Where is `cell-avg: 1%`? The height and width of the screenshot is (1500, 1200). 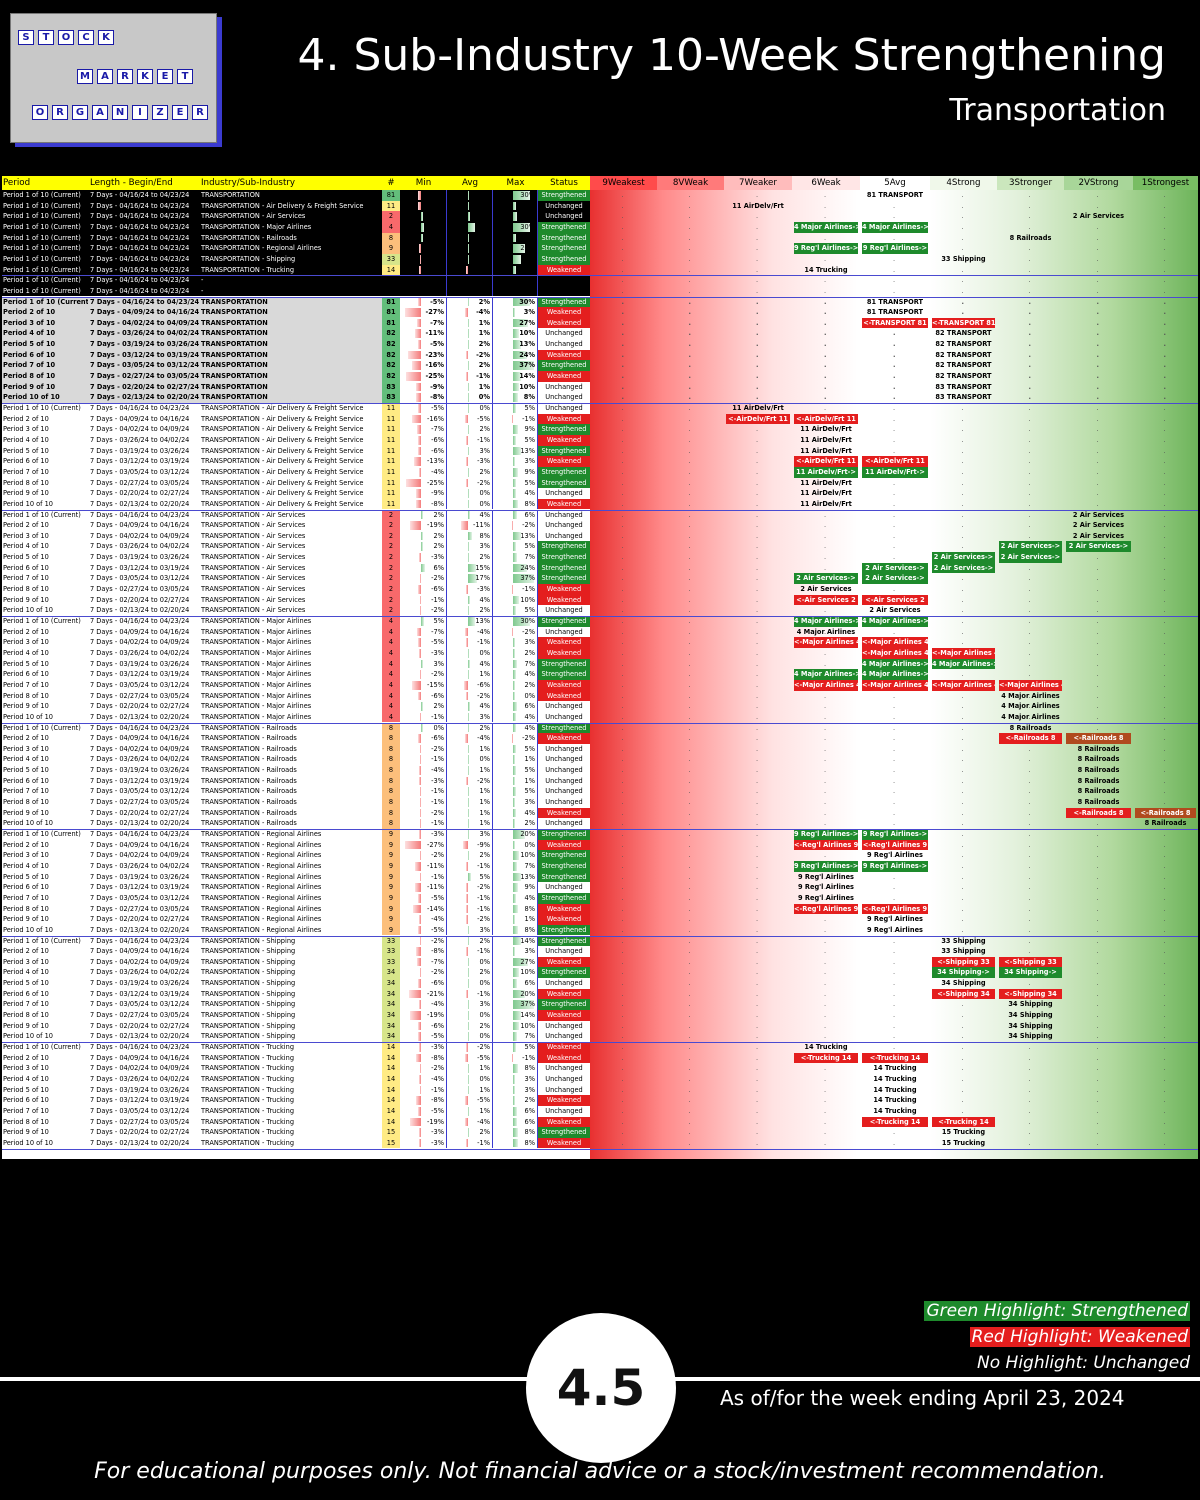
cell-avg: 1% is located at coordinates (470, 1111).